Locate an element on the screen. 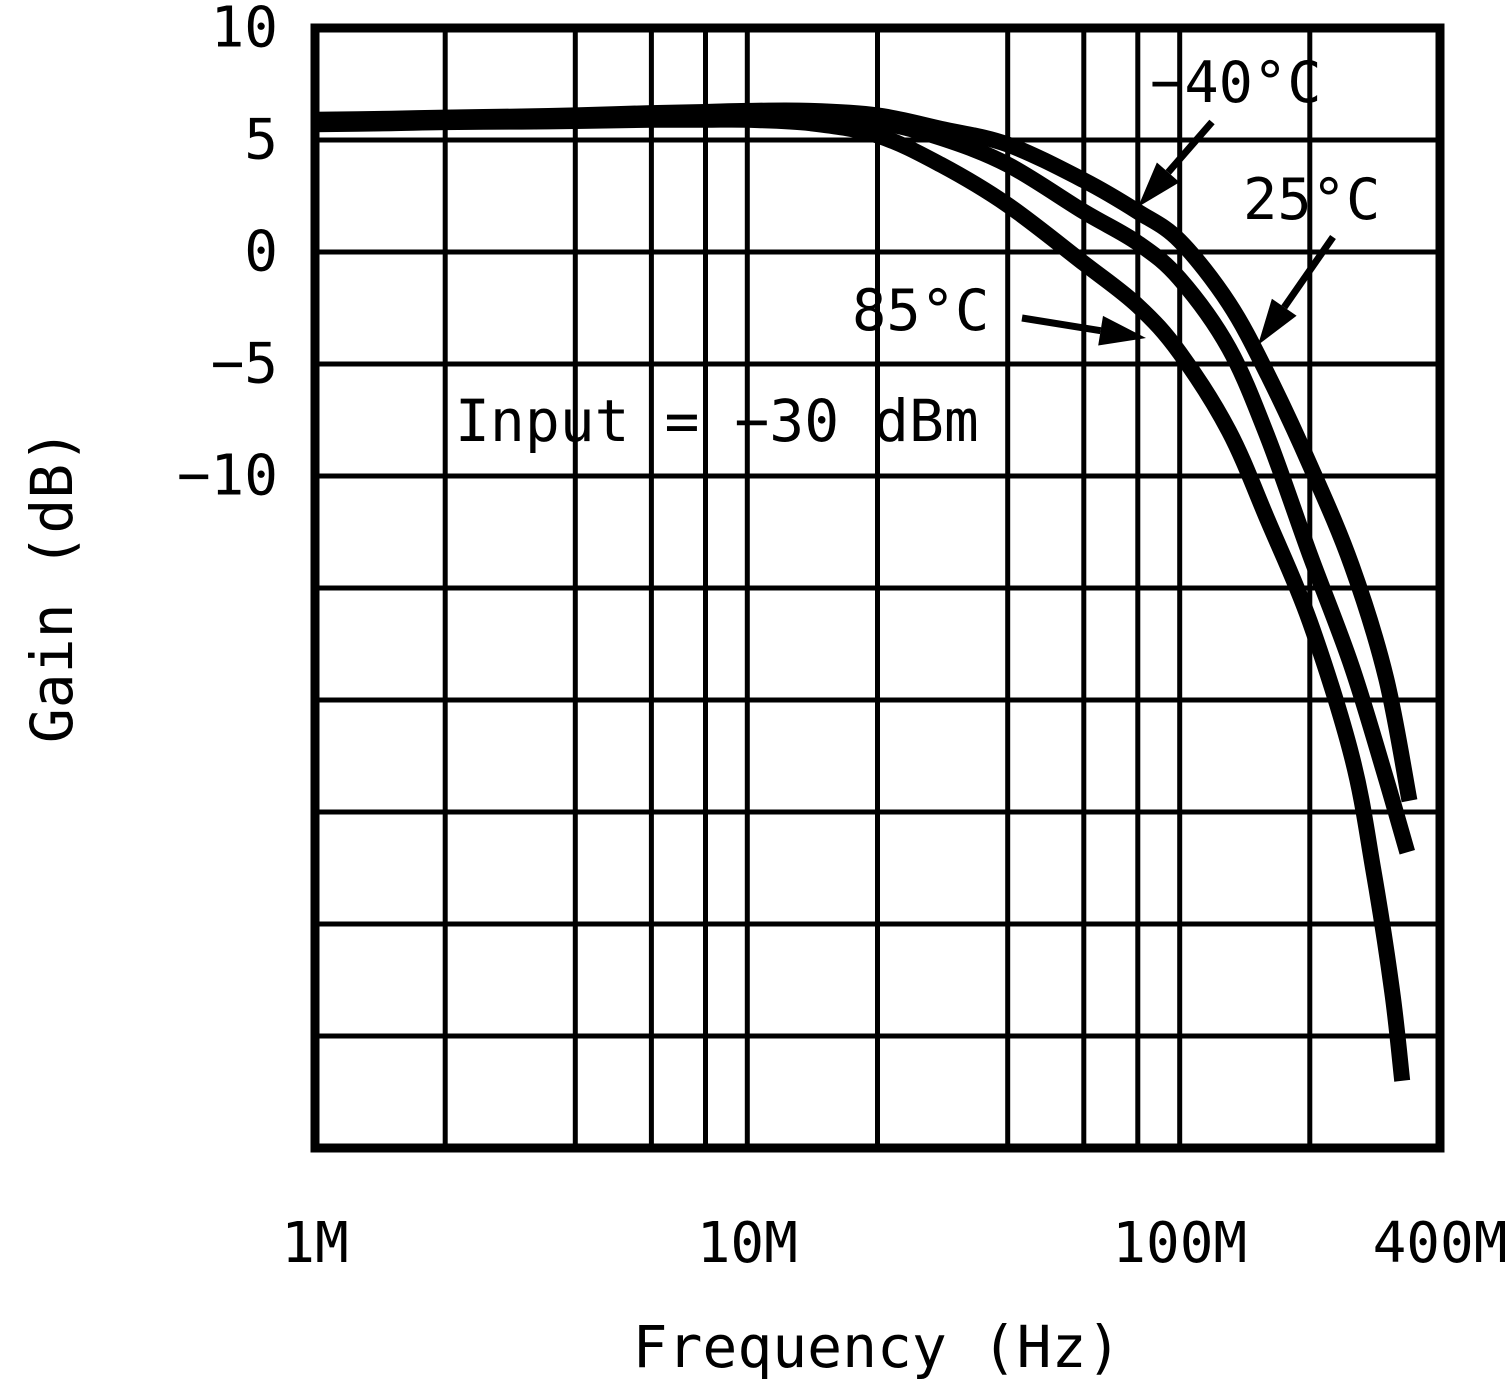  x-tick-label-400M: 400M is located at coordinates (1439, 1243).